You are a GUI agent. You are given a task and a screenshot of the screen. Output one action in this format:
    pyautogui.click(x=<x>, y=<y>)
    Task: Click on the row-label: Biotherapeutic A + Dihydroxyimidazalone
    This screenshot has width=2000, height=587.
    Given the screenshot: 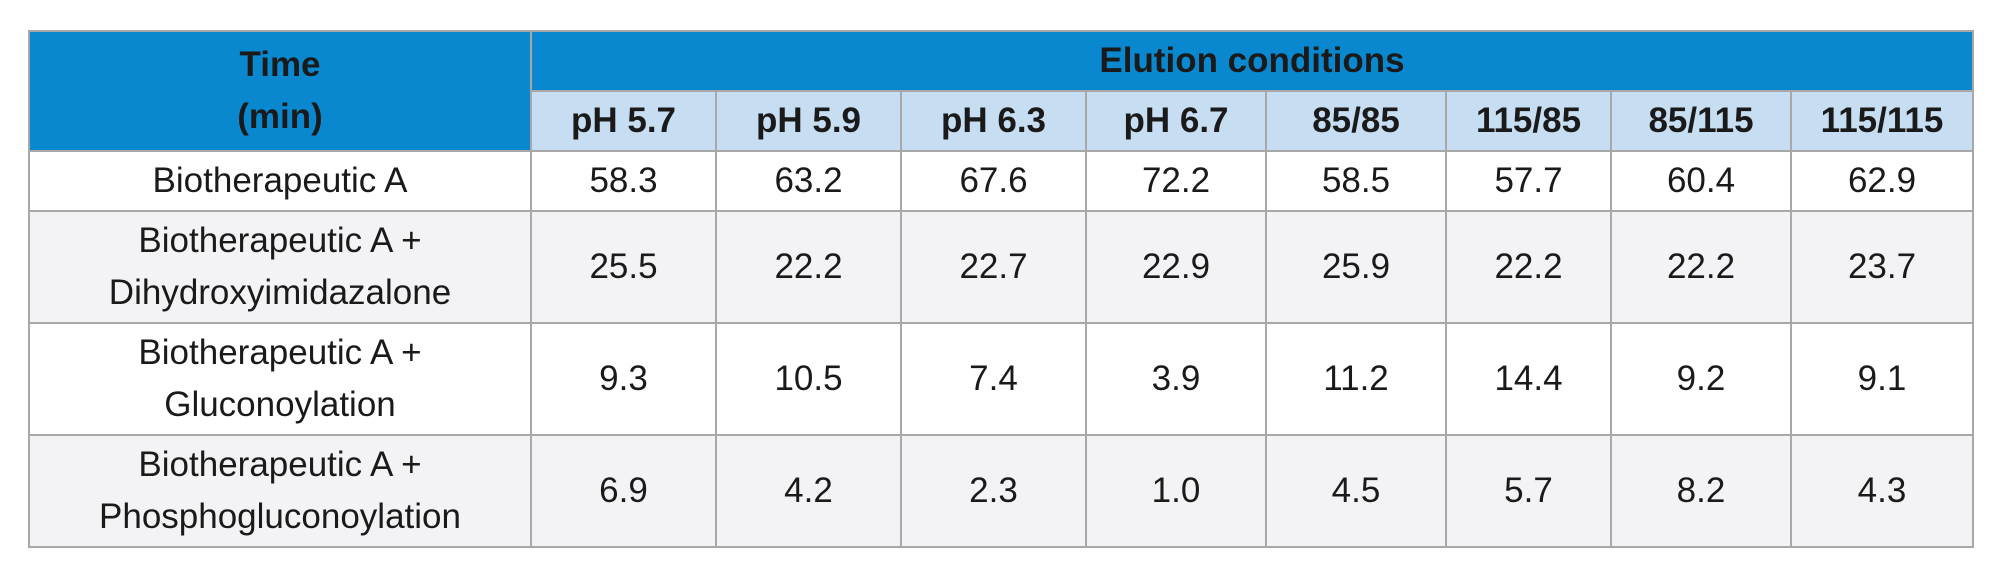 What is the action you would take?
    pyautogui.click(x=280, y=267)
    